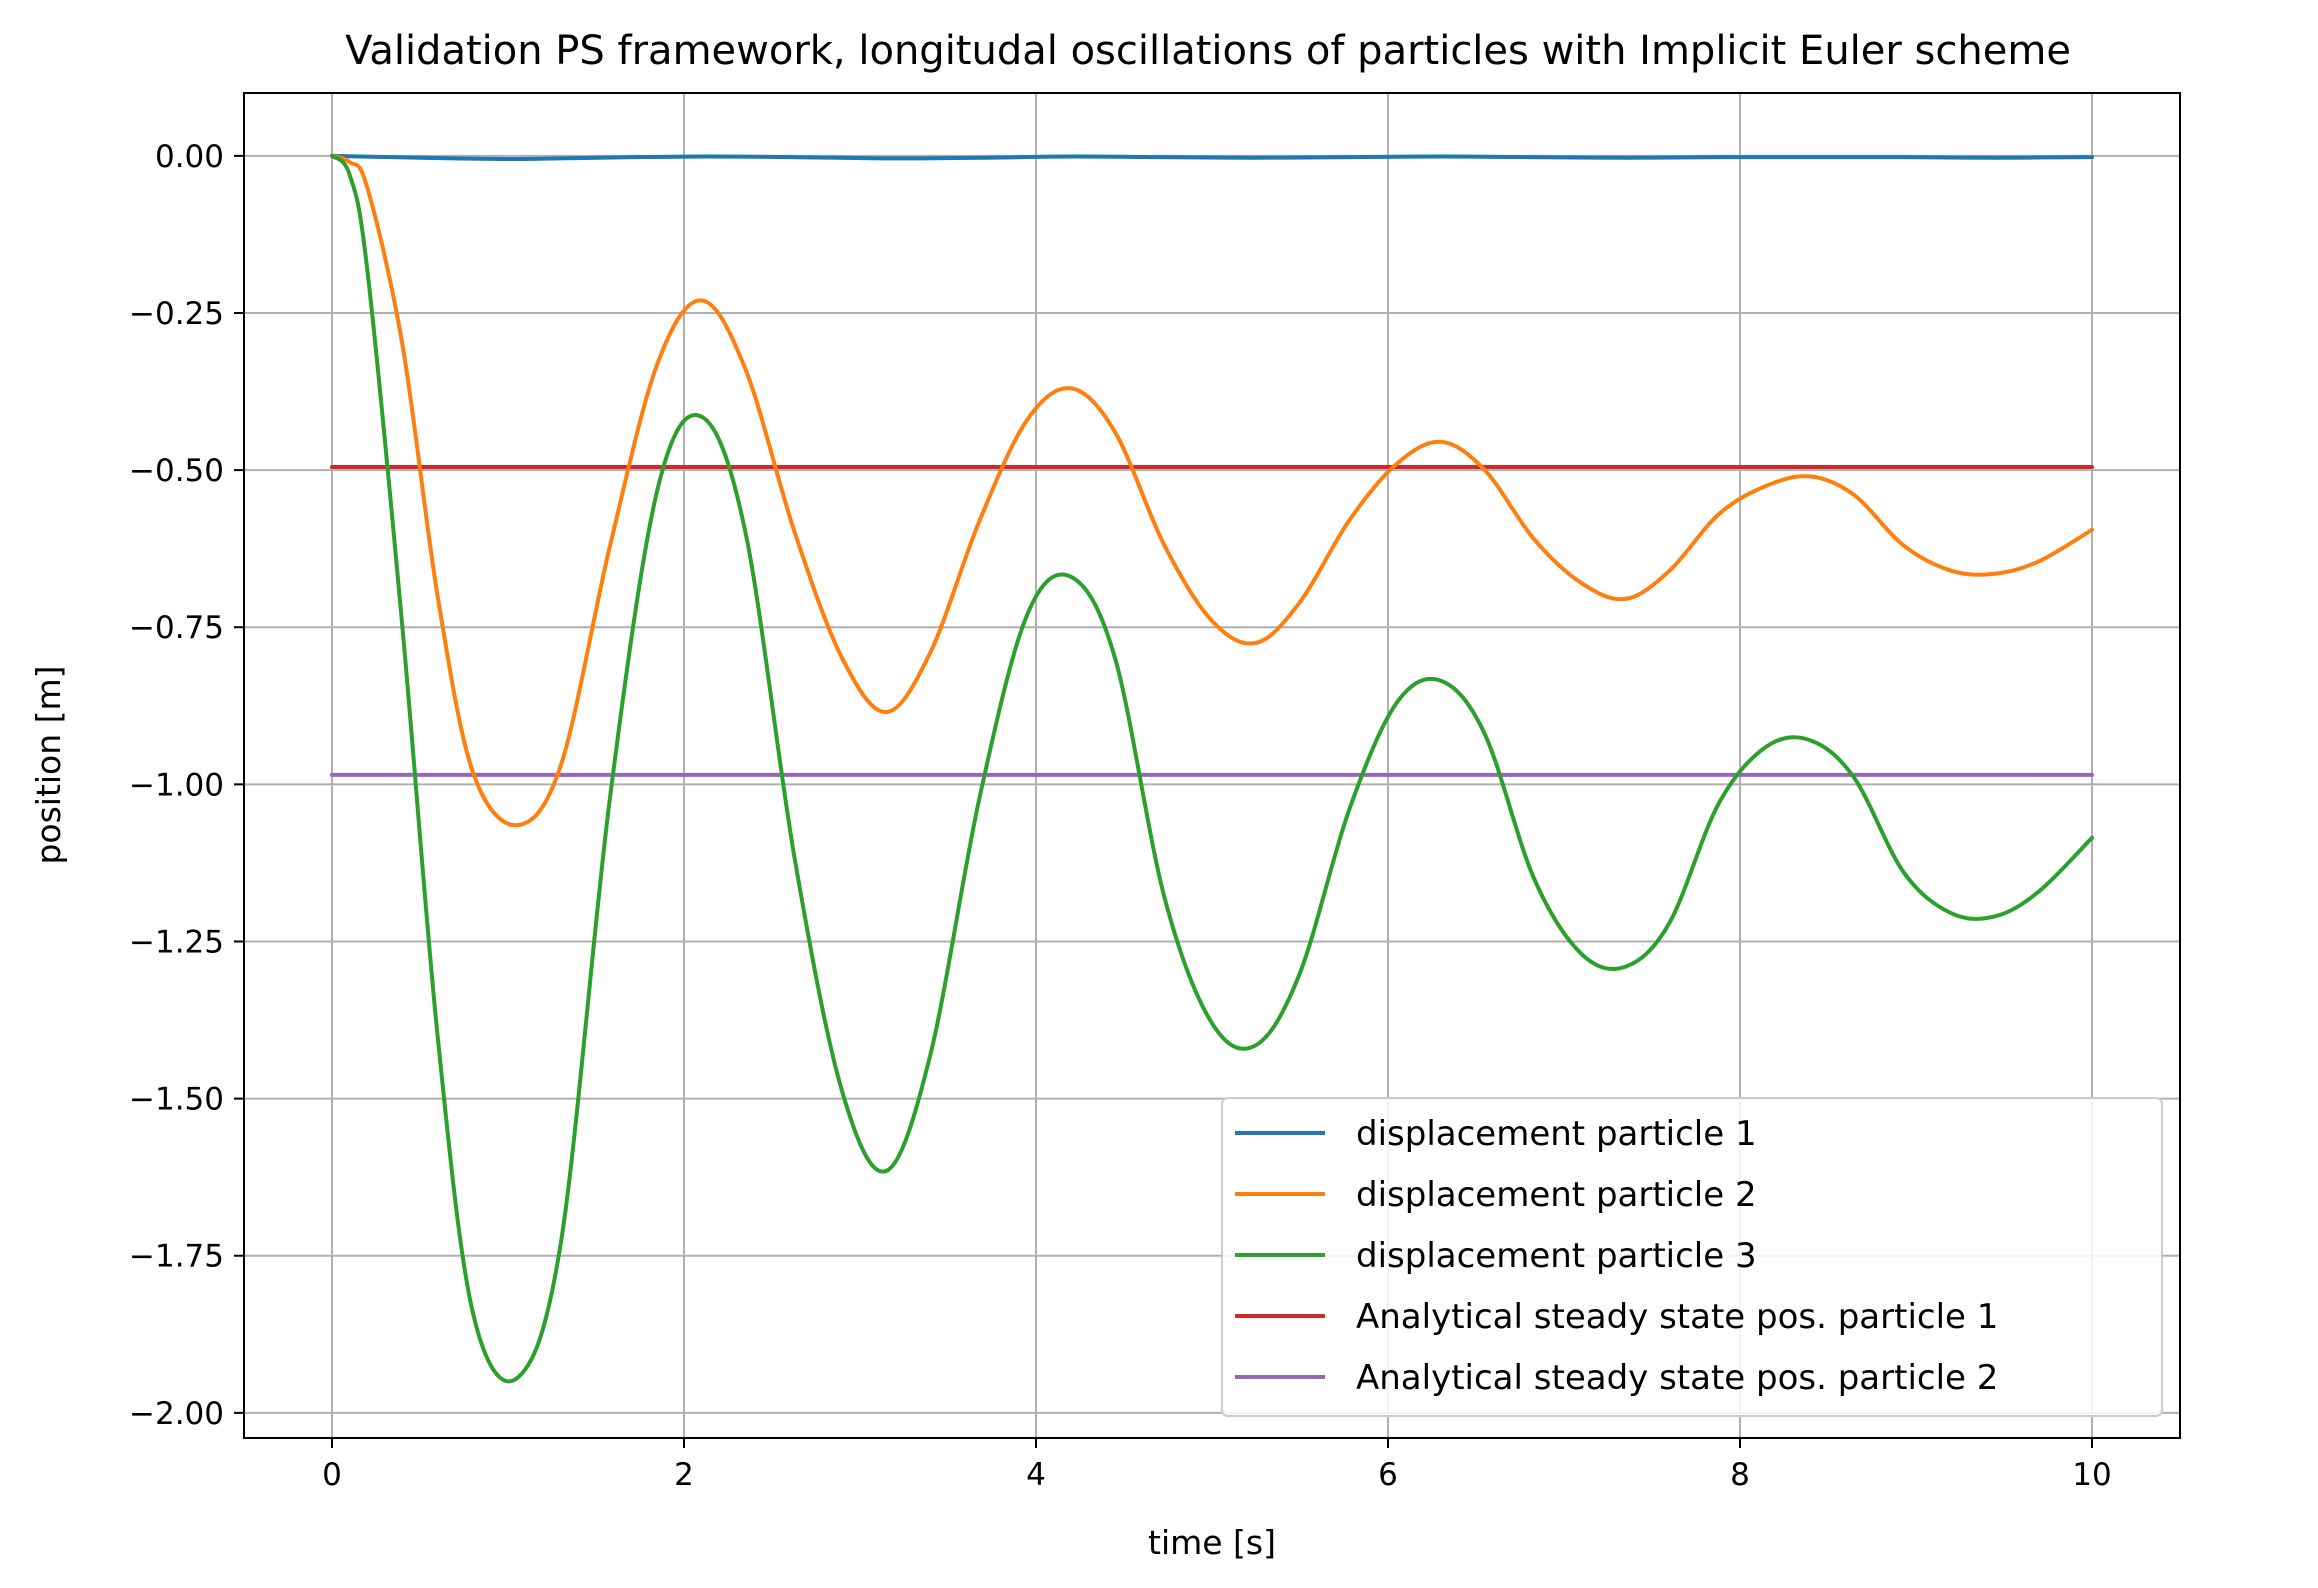  I want to click on y-tick-label: −0.50, so click(176, 471).